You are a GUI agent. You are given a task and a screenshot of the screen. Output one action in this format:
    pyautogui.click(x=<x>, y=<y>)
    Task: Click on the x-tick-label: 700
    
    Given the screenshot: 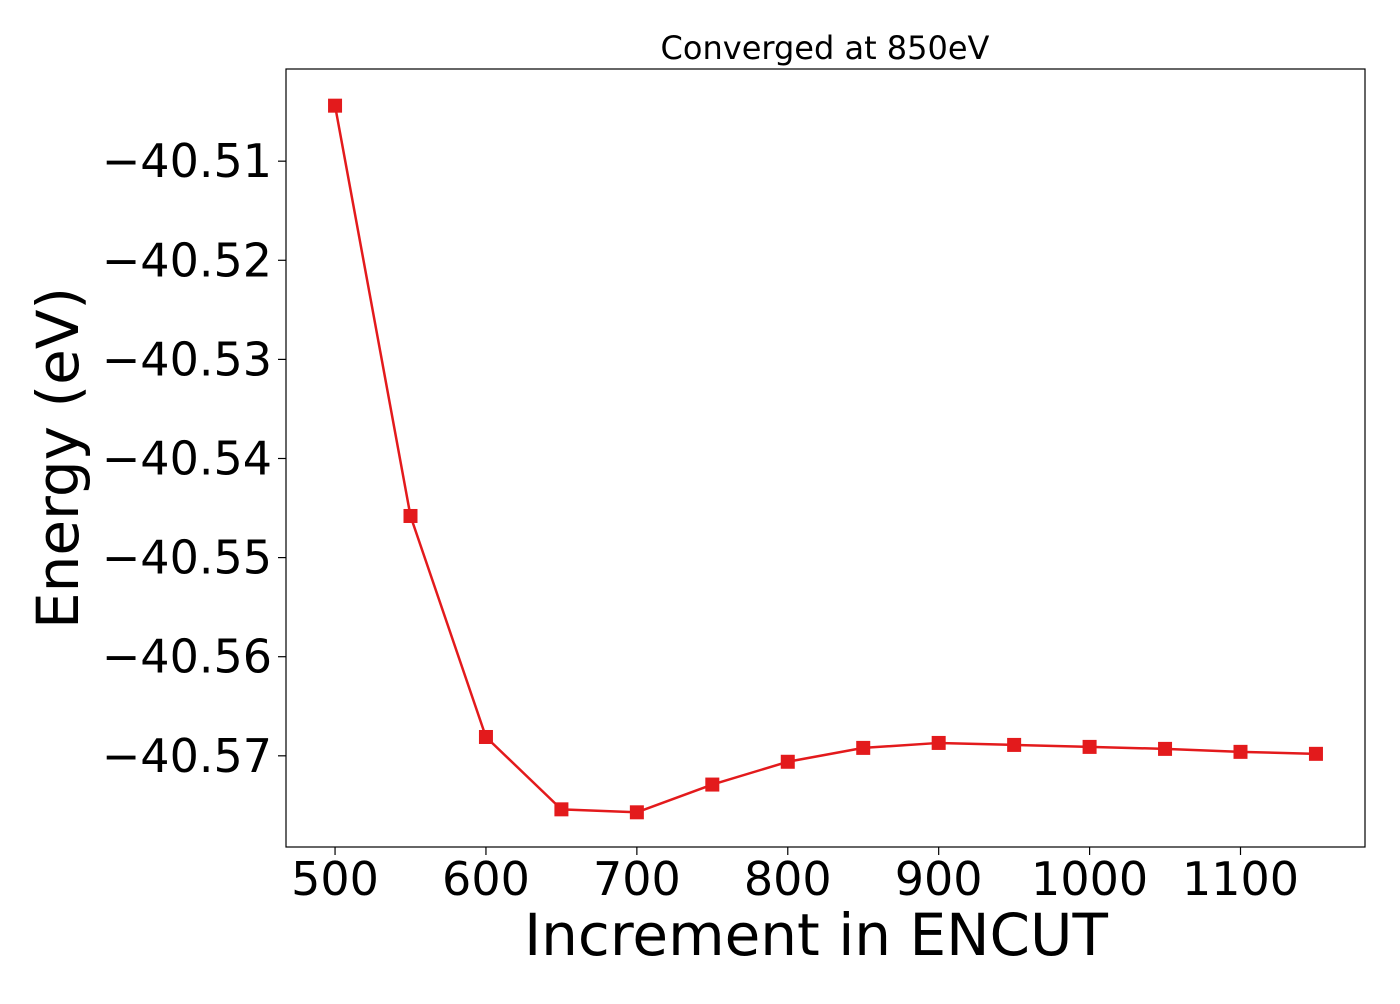 What is the action you would take?
    pyautogui.click(x=637, y=879)
    